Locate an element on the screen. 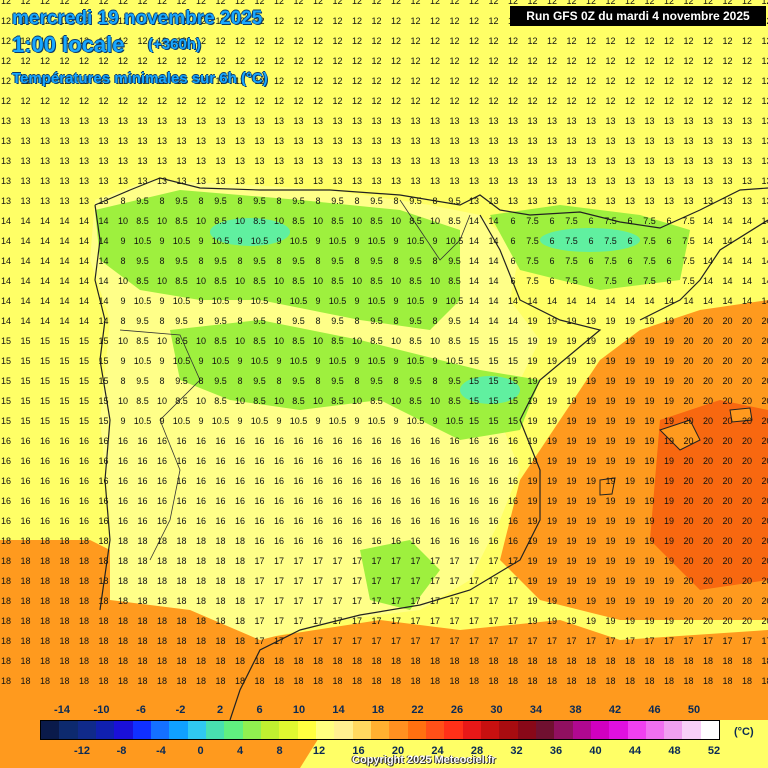 The width and height of the screenshot is (768, 768). legend-label-bottom: 44 is located at coordinates (635, 751).